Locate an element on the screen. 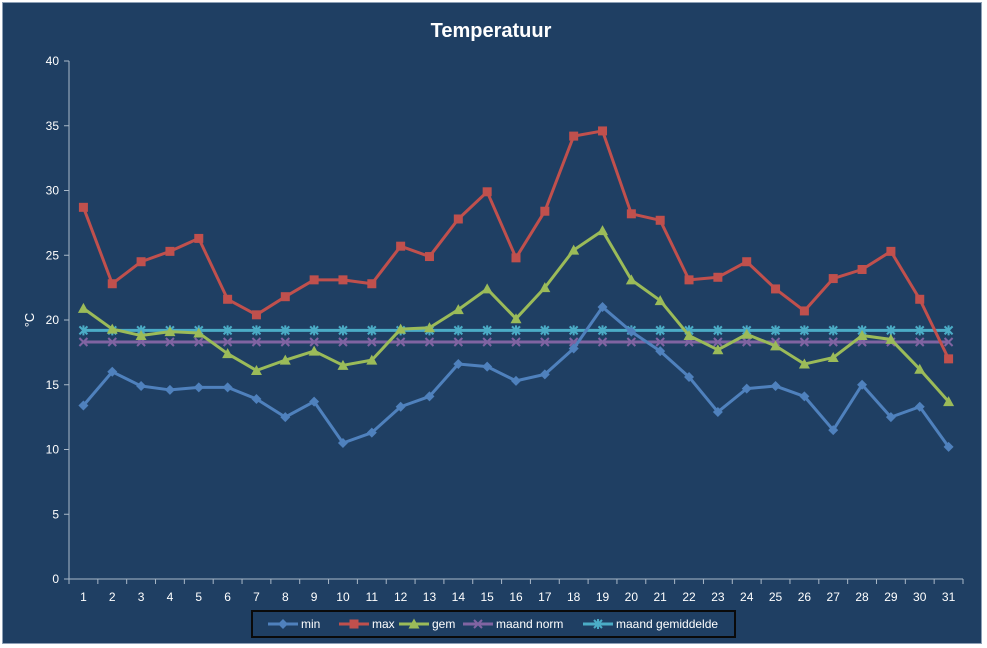  x-tick-label: 10 is located at coordinates (343, 597).